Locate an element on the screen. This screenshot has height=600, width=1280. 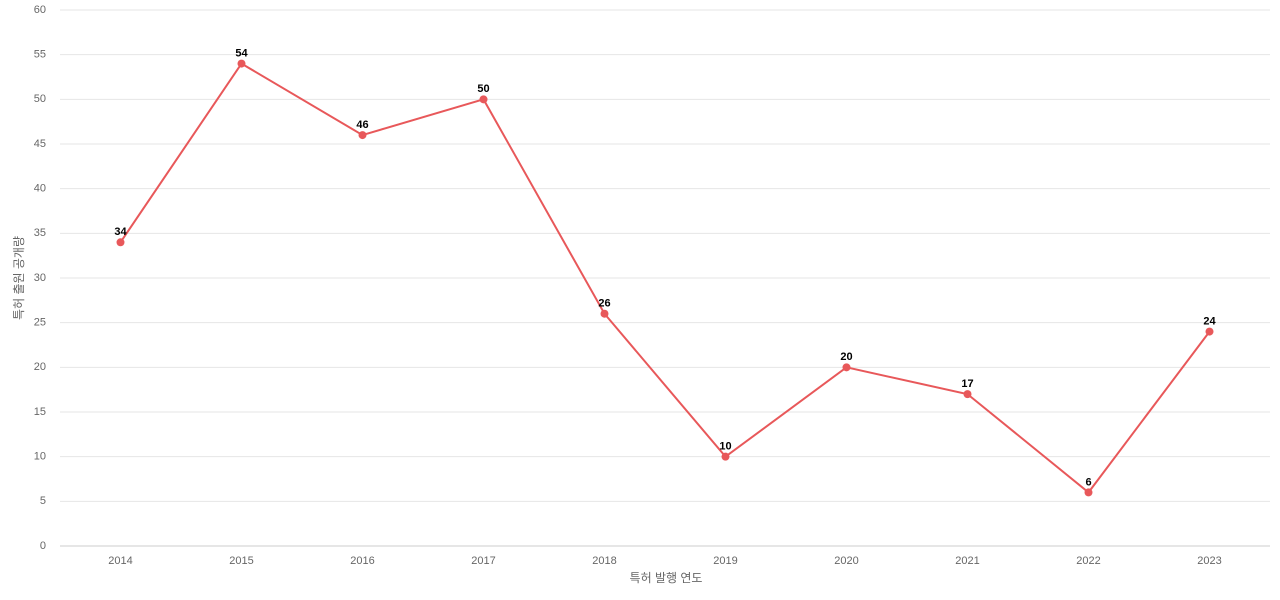
data-label: 24 is located at coordinates (1209, 322).